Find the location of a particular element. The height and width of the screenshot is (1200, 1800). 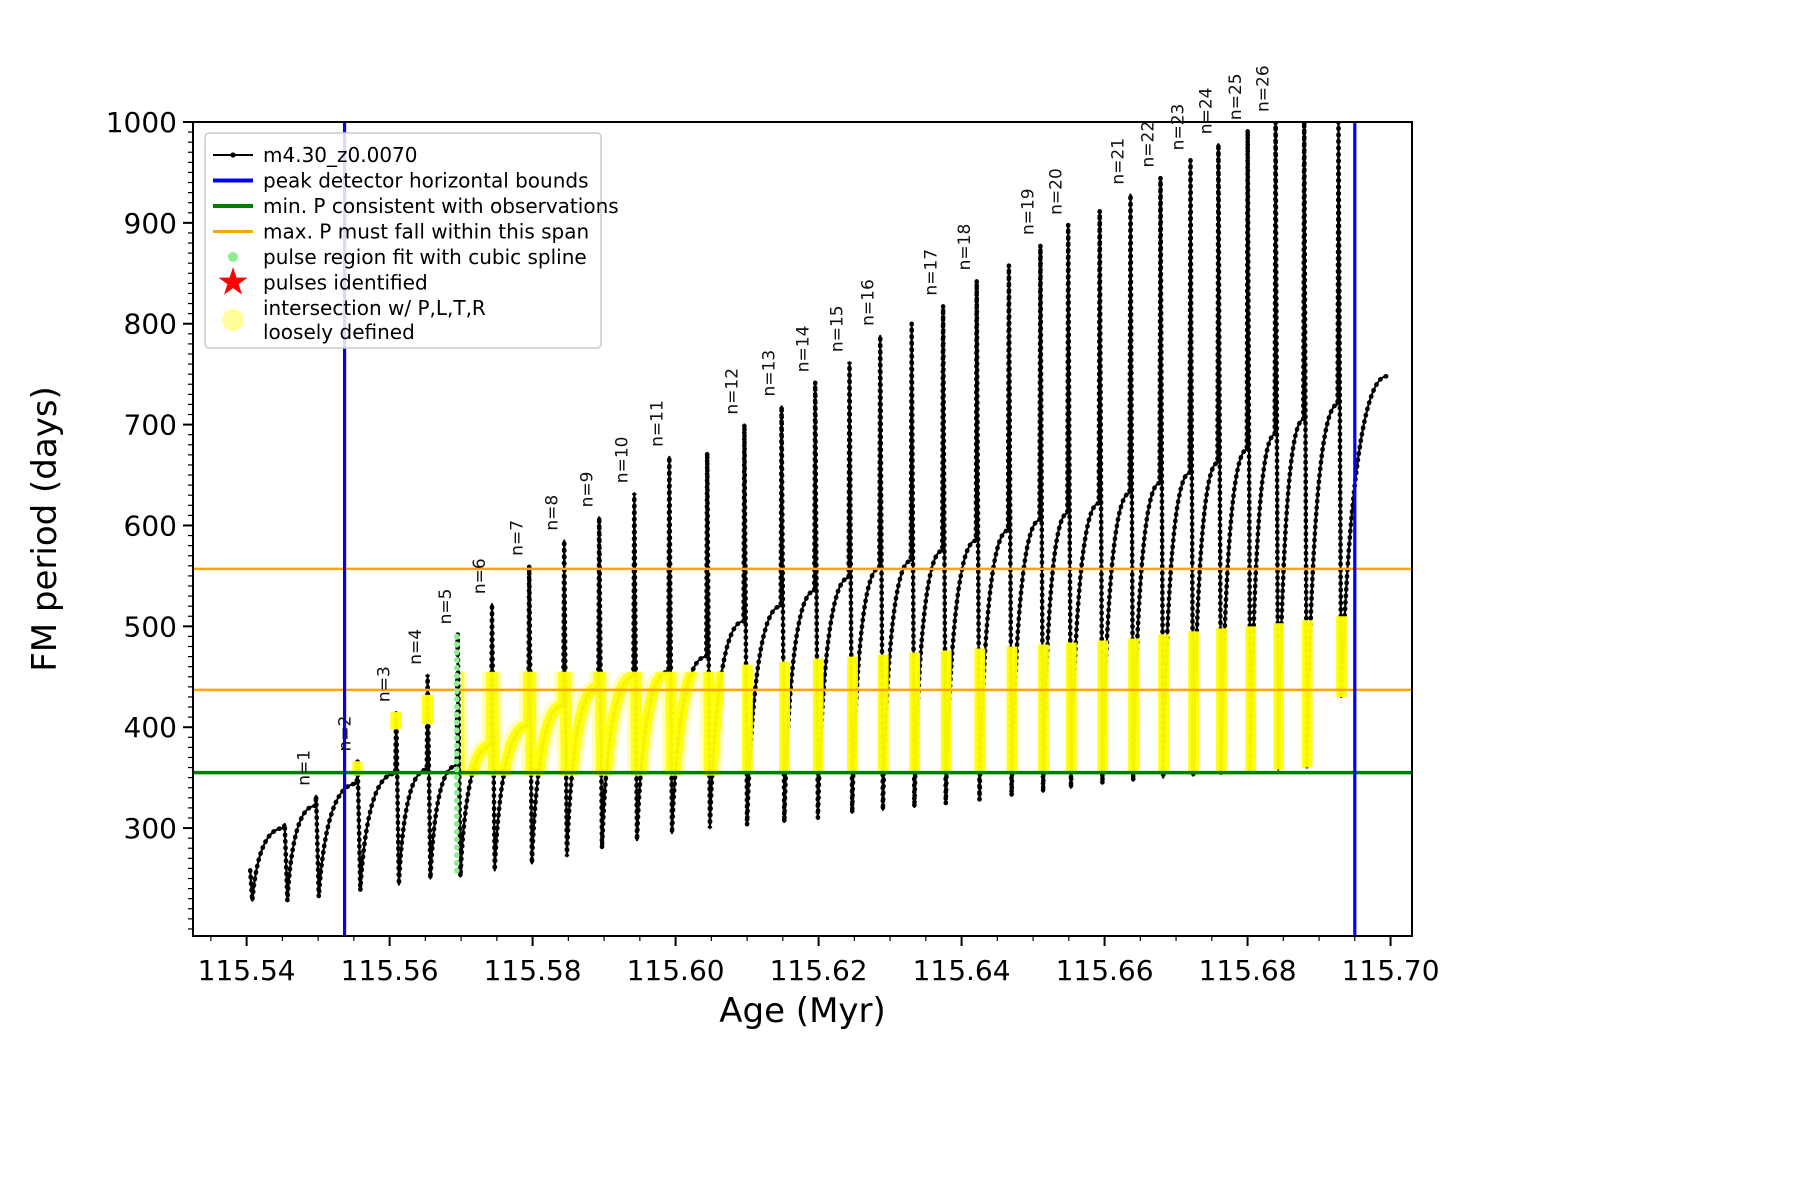

x-tick-label: 115.64 is located at coordinates (962, 970).